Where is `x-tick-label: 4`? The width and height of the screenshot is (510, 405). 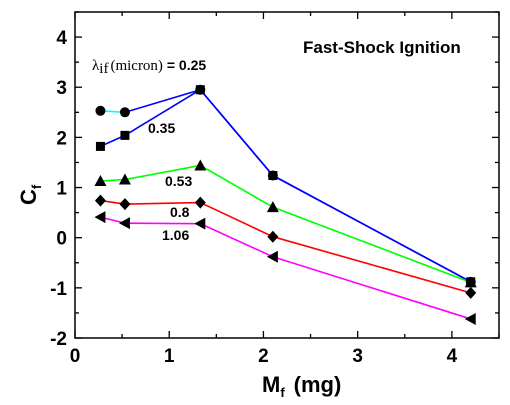
x-tick-label: 4 is located at coordinates (452, 356).